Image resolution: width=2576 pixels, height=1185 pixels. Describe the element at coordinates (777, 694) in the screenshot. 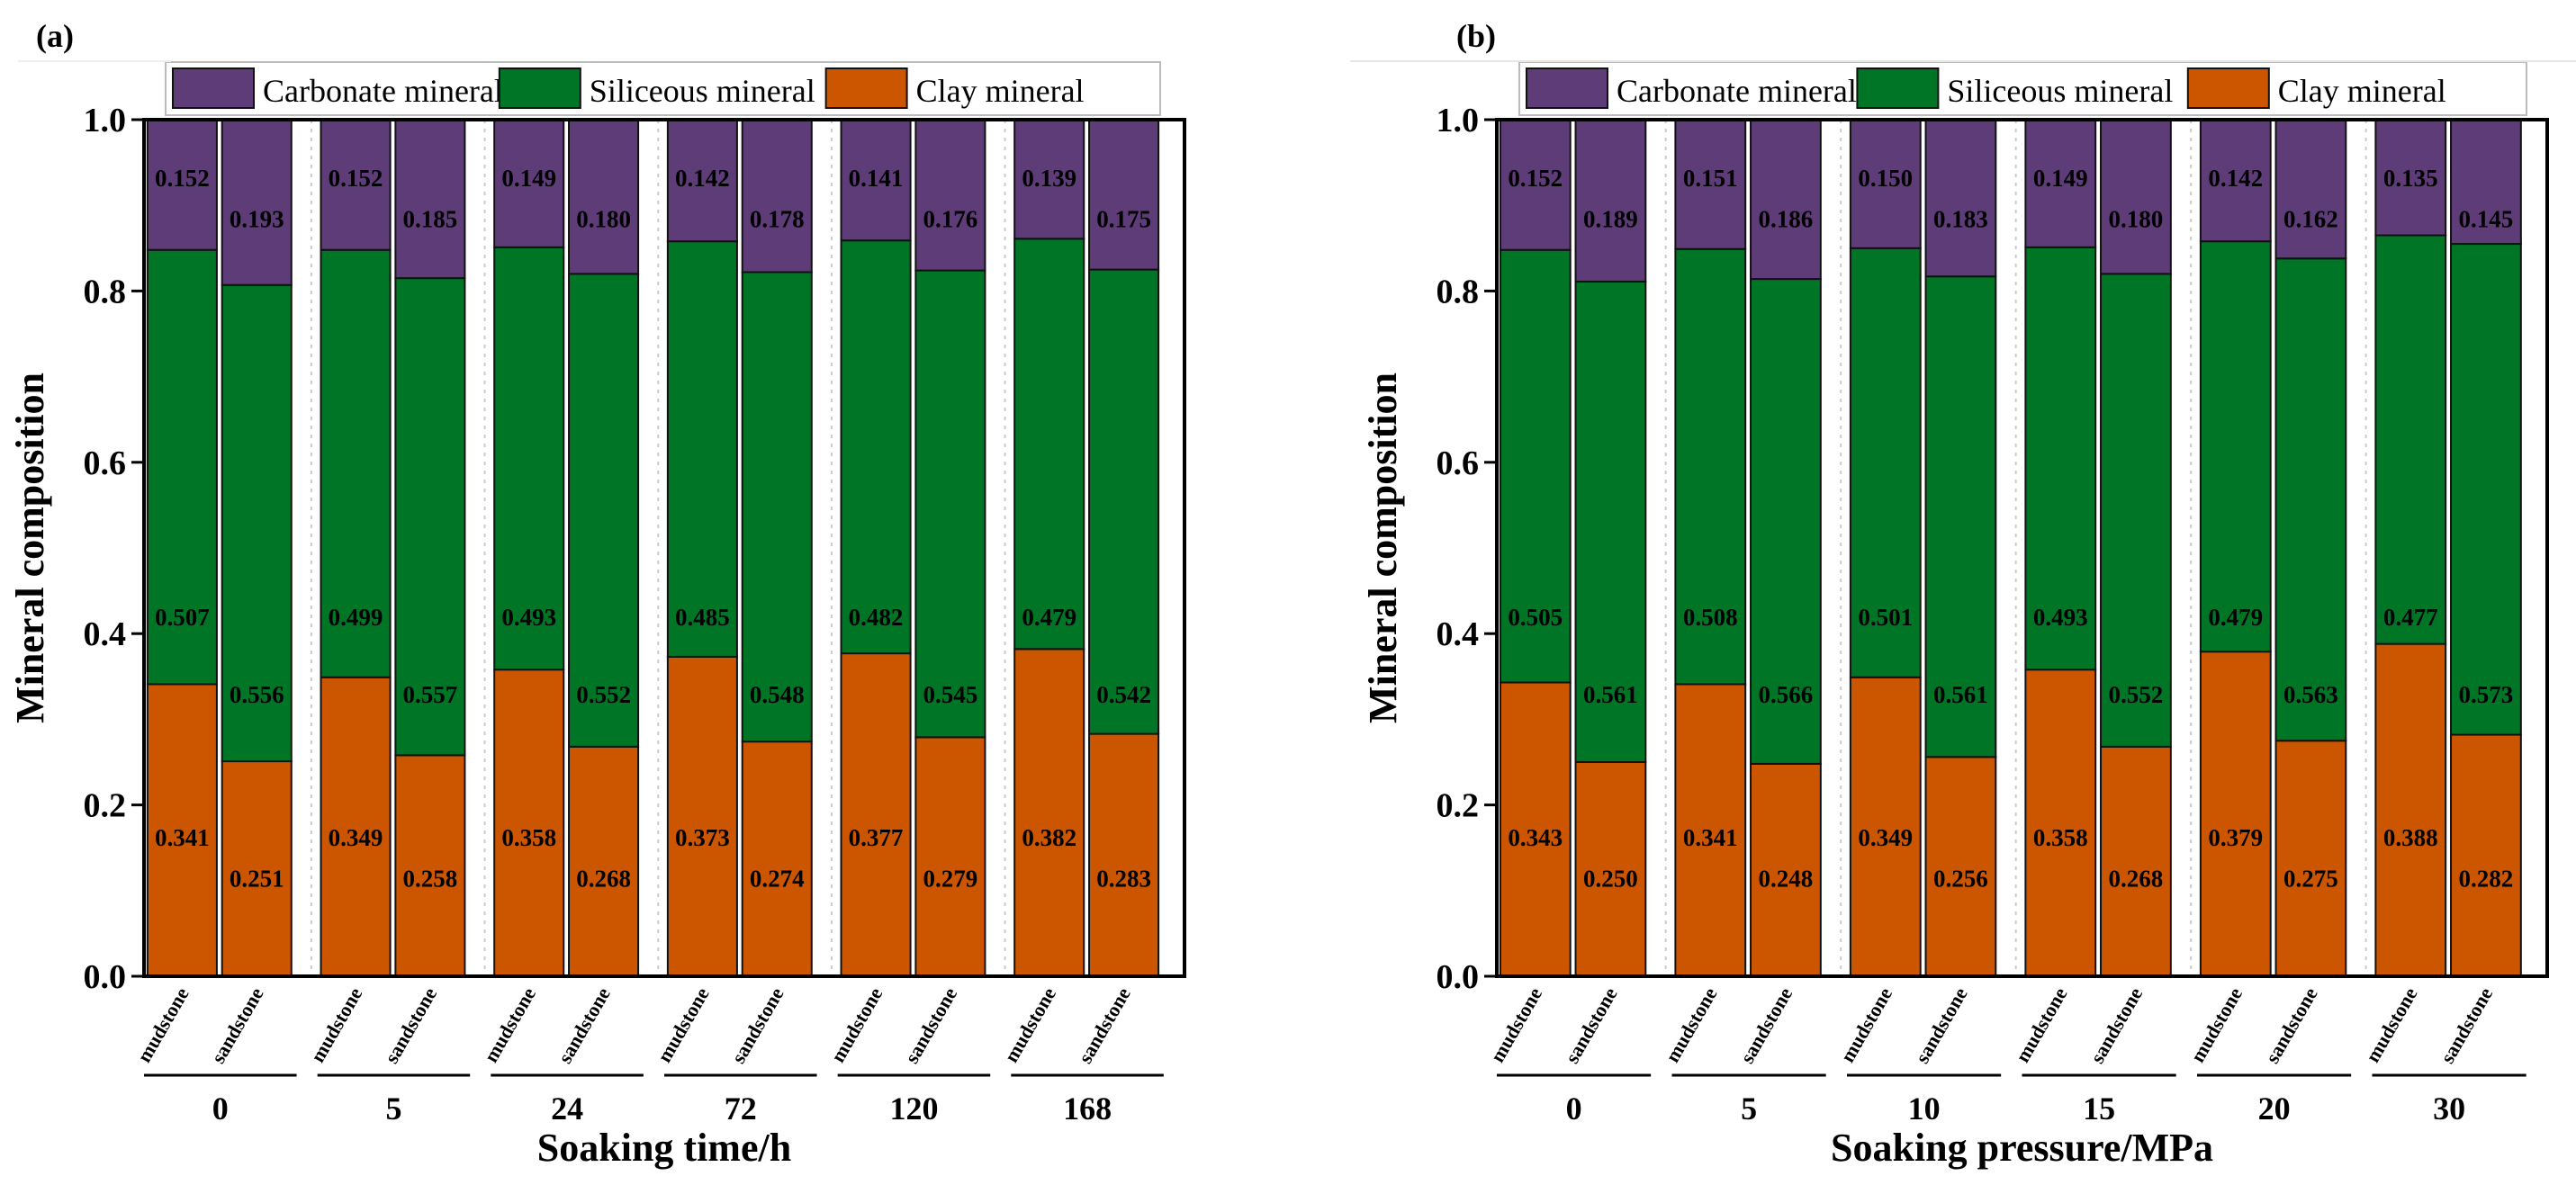

I see `data-label: 0.548` at that location.